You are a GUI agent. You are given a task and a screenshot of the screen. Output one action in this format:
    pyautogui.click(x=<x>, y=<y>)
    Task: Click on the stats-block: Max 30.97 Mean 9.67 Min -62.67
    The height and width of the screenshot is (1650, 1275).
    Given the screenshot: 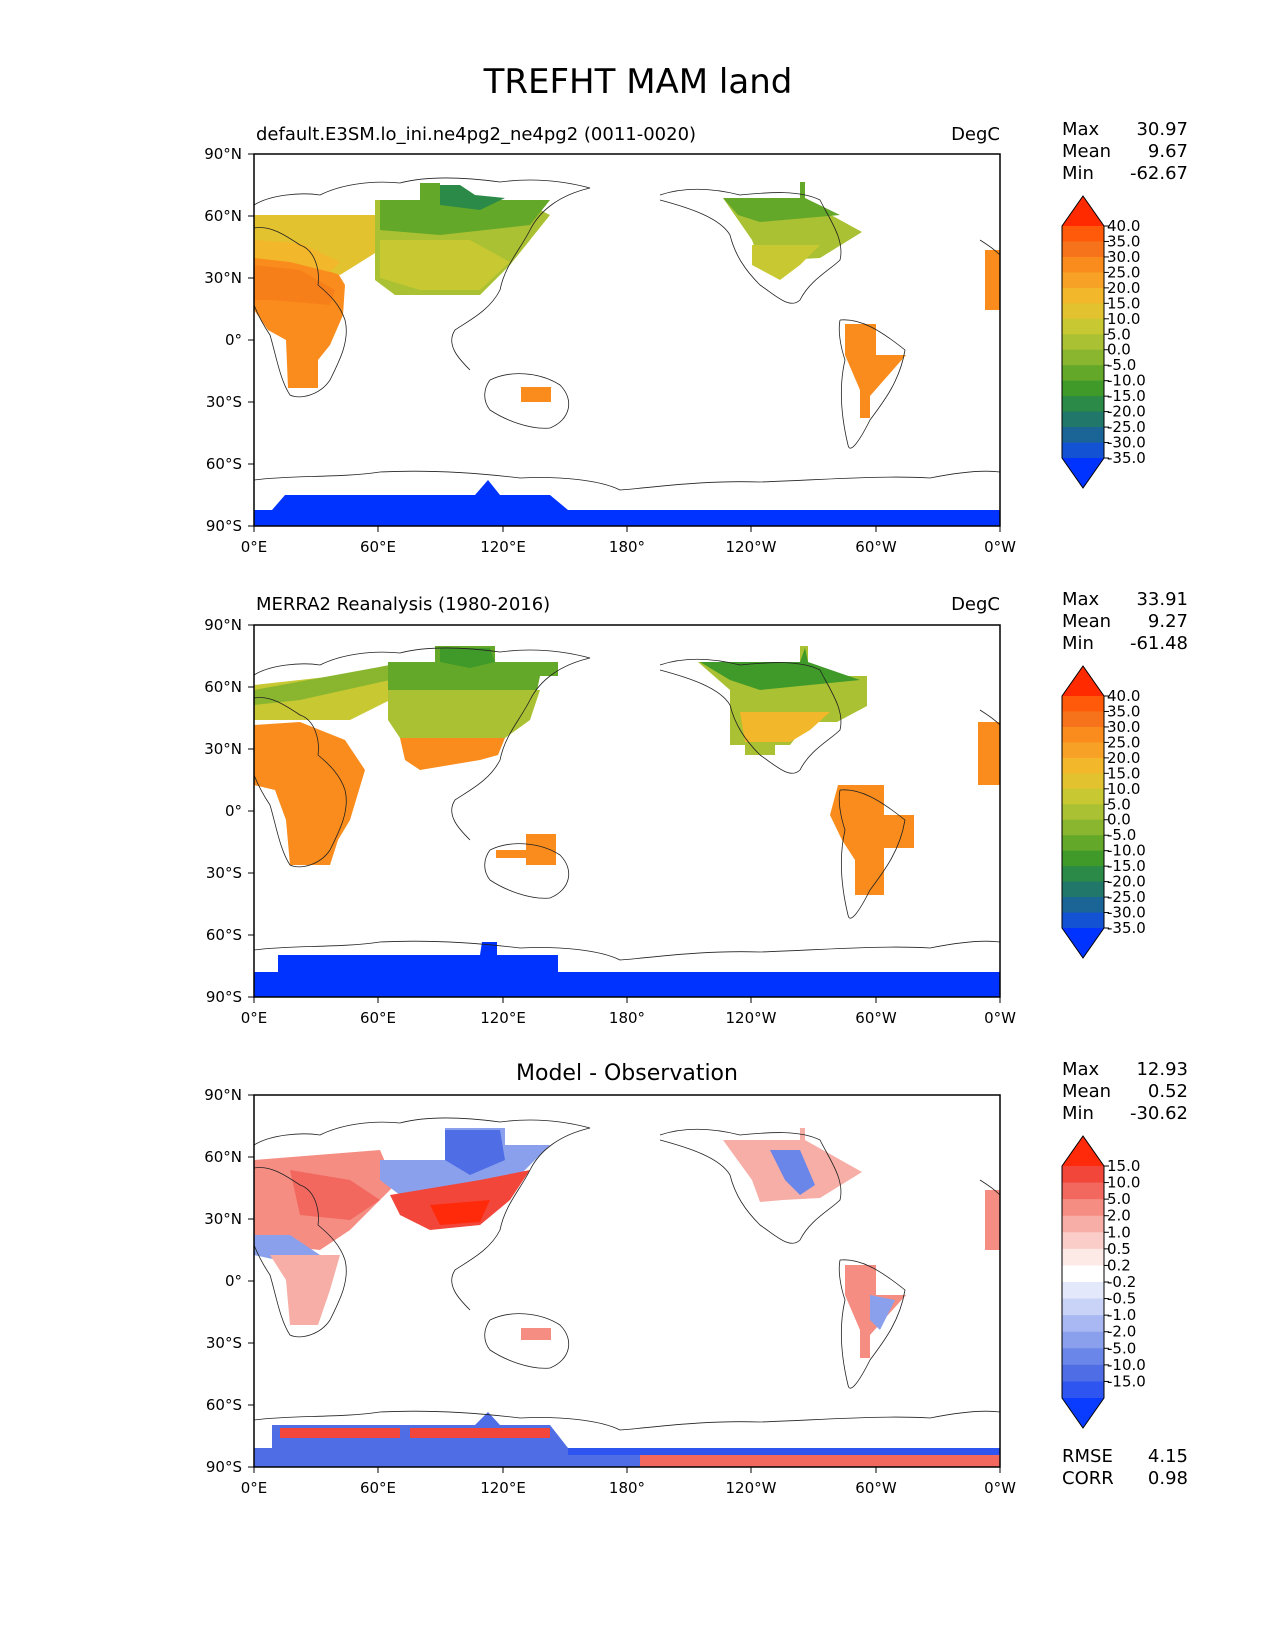 What is the action you would take?
    pyautogui.click(x=1125, y=151)
    